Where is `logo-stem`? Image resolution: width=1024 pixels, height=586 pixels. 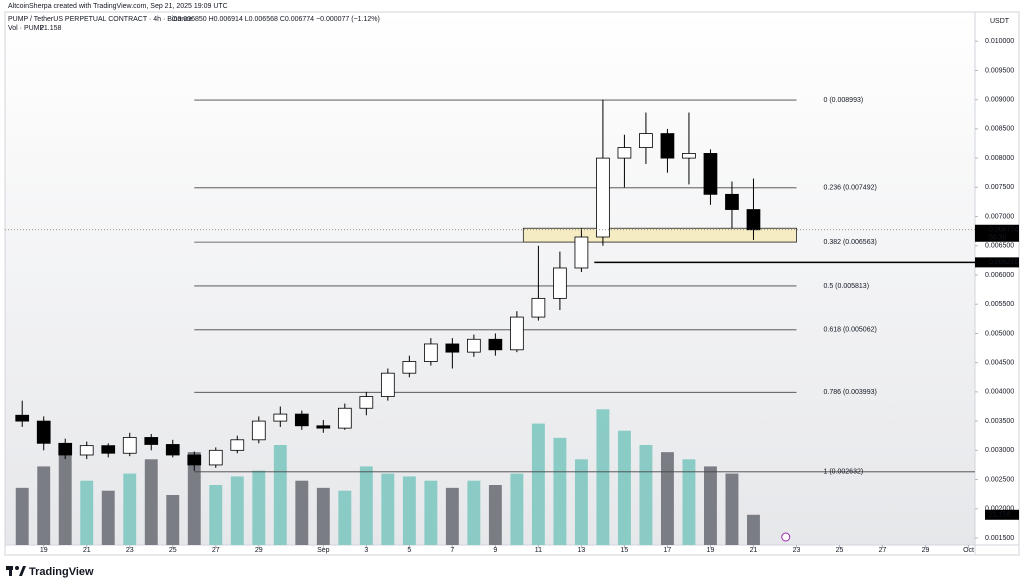
logo-stem is located at coordinates (10, 571).